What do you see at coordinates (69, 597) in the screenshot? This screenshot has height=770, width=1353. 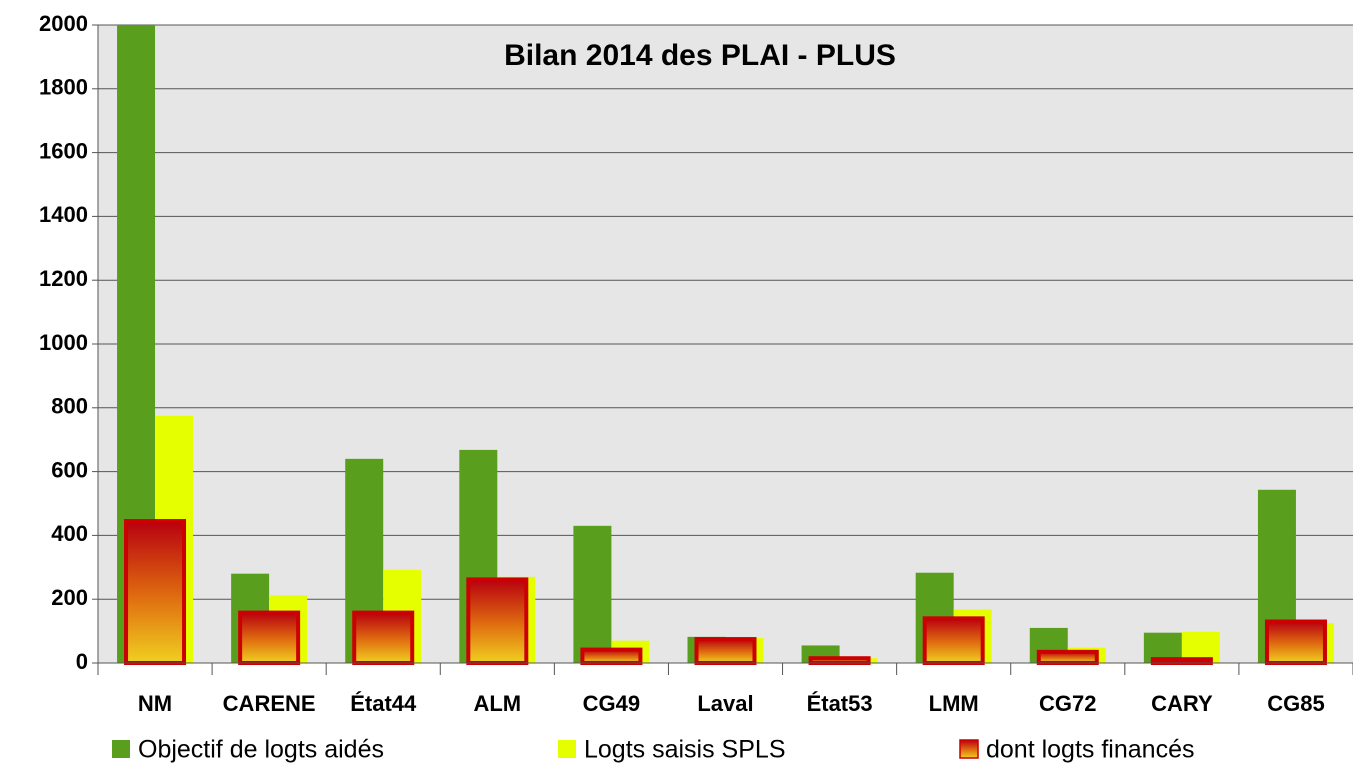 I see `y-tick-label: 200` at bounding box center [69, 597].